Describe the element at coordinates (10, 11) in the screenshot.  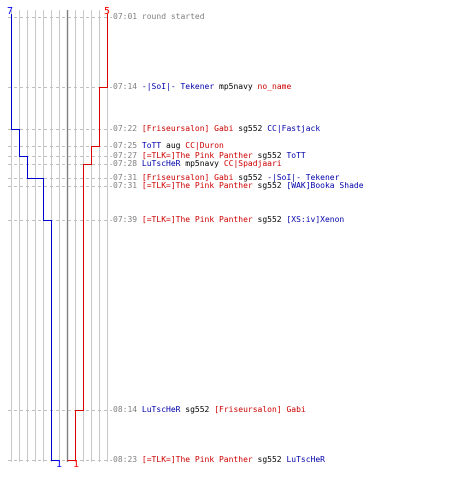
I see `blue-team-start-count: 7` at that location.